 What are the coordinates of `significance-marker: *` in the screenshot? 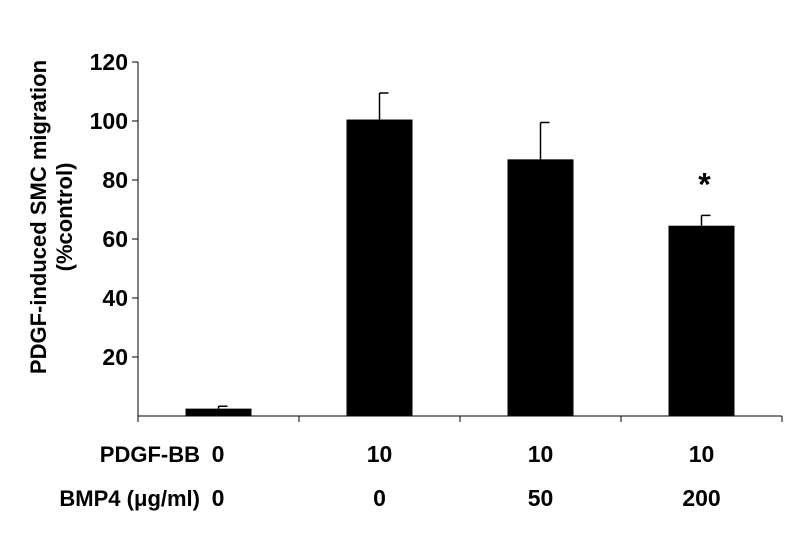 It's located at (704, 184).